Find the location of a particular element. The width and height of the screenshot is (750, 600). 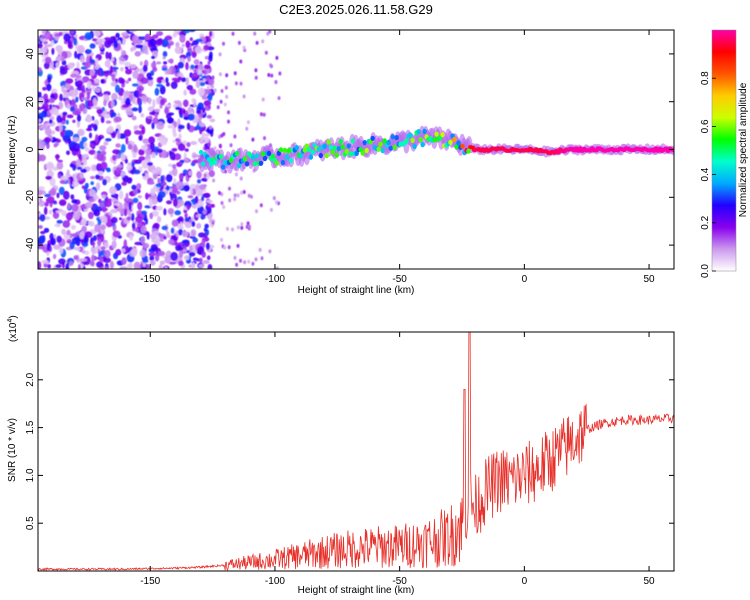

spectrogram-y-tick-label: 0 is located at coordinates (30, 149).